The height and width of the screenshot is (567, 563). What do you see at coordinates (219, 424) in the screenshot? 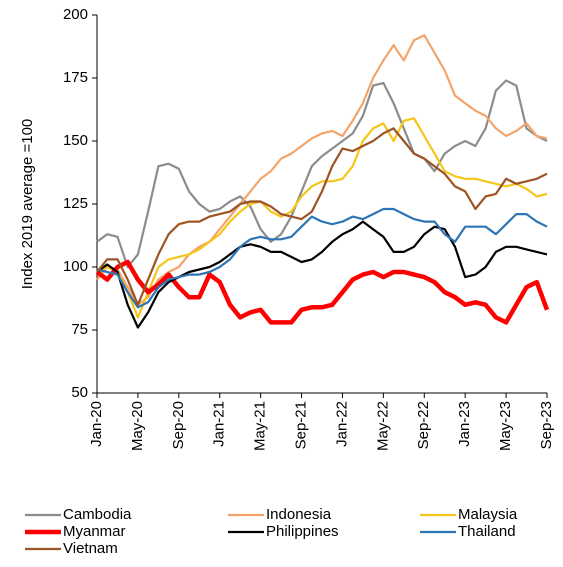
I see `x-tick-label: Jan-21` at bounding box center [219, 424].